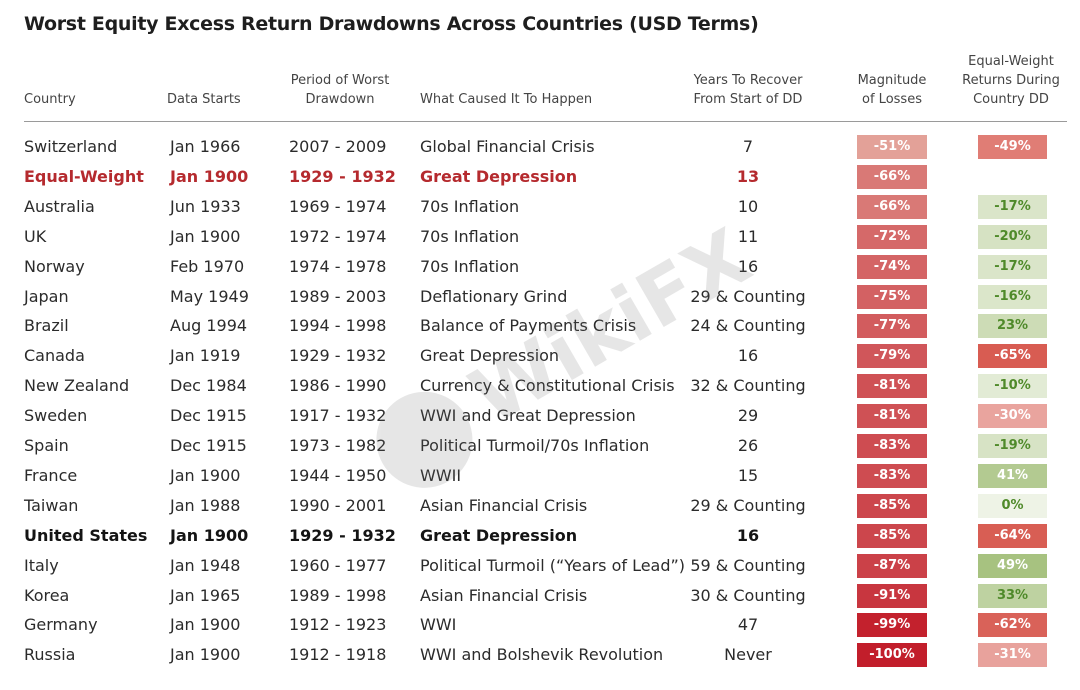 This screenshot has height=690, width=1080. I want to click on cell-period: 1960 - 1977, so click(338, 565).